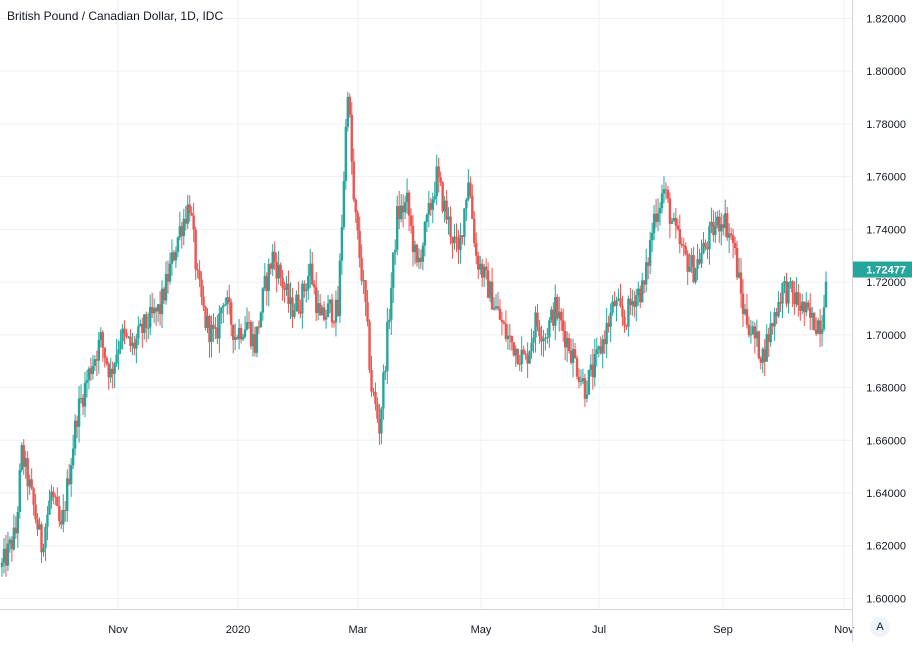 This screenshot has height=647, width=912. I want to click on x-tick-label: Mar, so click(358, 630).